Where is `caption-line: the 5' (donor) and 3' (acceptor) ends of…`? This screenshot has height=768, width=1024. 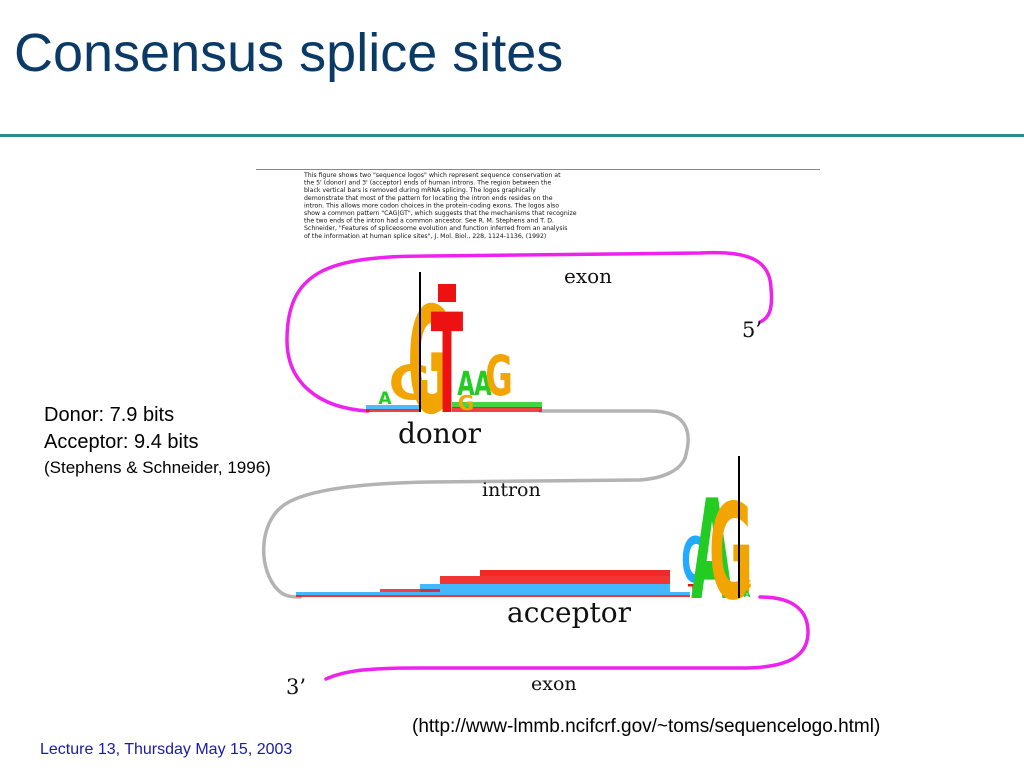 caption-line: the 5' (donor) and 3' (acceptor) ends of… is located at coordinates (427, 183).